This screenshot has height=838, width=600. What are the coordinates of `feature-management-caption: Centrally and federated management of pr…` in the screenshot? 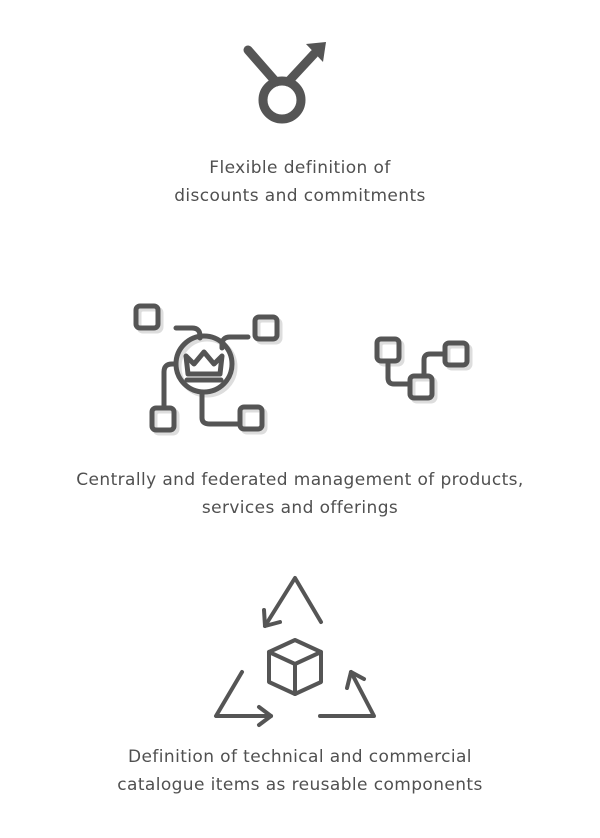 It's located at (300, 494).